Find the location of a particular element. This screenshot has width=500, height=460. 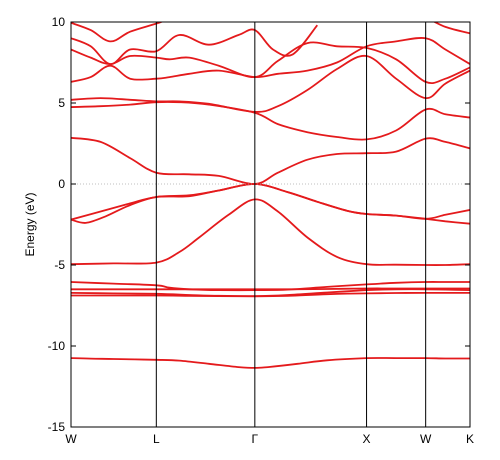

x-tick-label: K is located at coordinates (470, 439).